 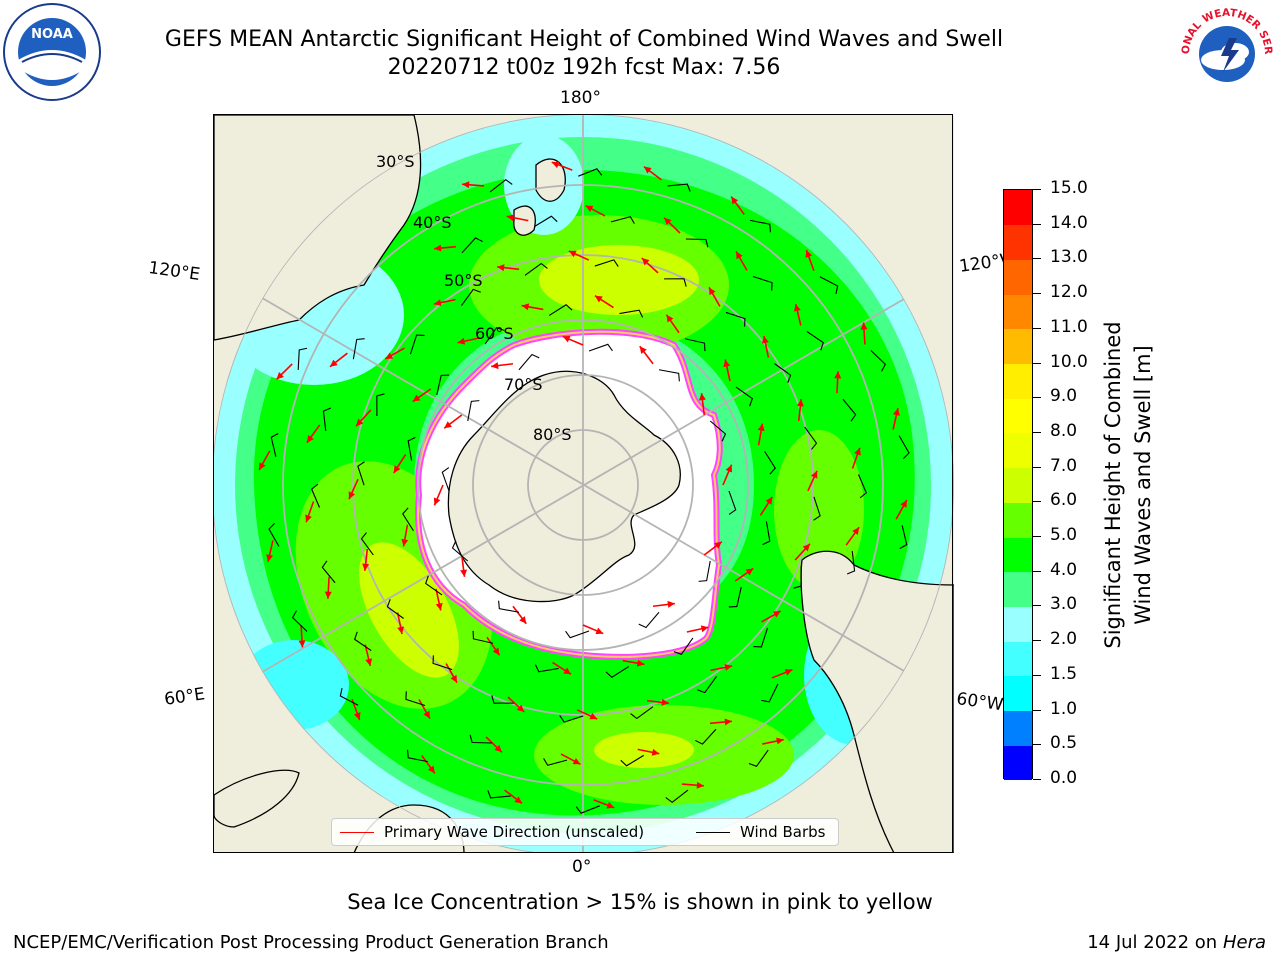 I want to click on colorbar-tick-label: 0.0, so click(x=1064, y=778).